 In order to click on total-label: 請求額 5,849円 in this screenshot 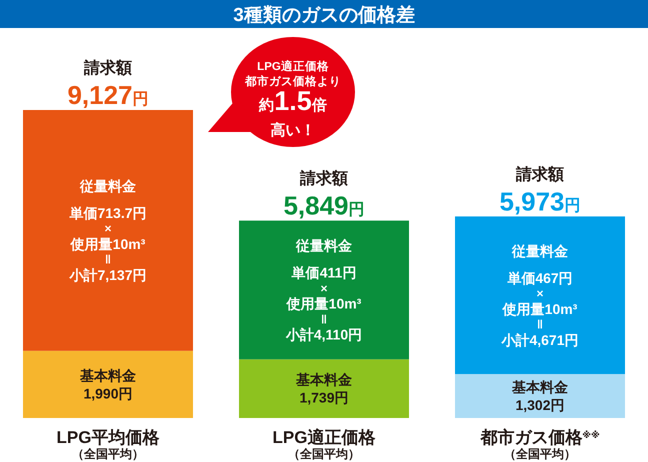, I will do `click(324, 195)`.